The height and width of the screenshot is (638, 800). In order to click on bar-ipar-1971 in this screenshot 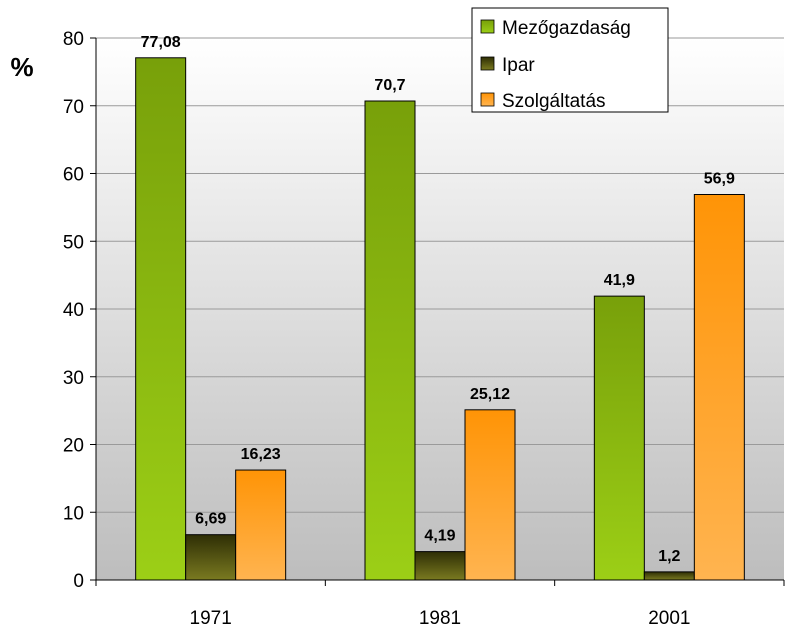, I will do `click(211, 557)`.